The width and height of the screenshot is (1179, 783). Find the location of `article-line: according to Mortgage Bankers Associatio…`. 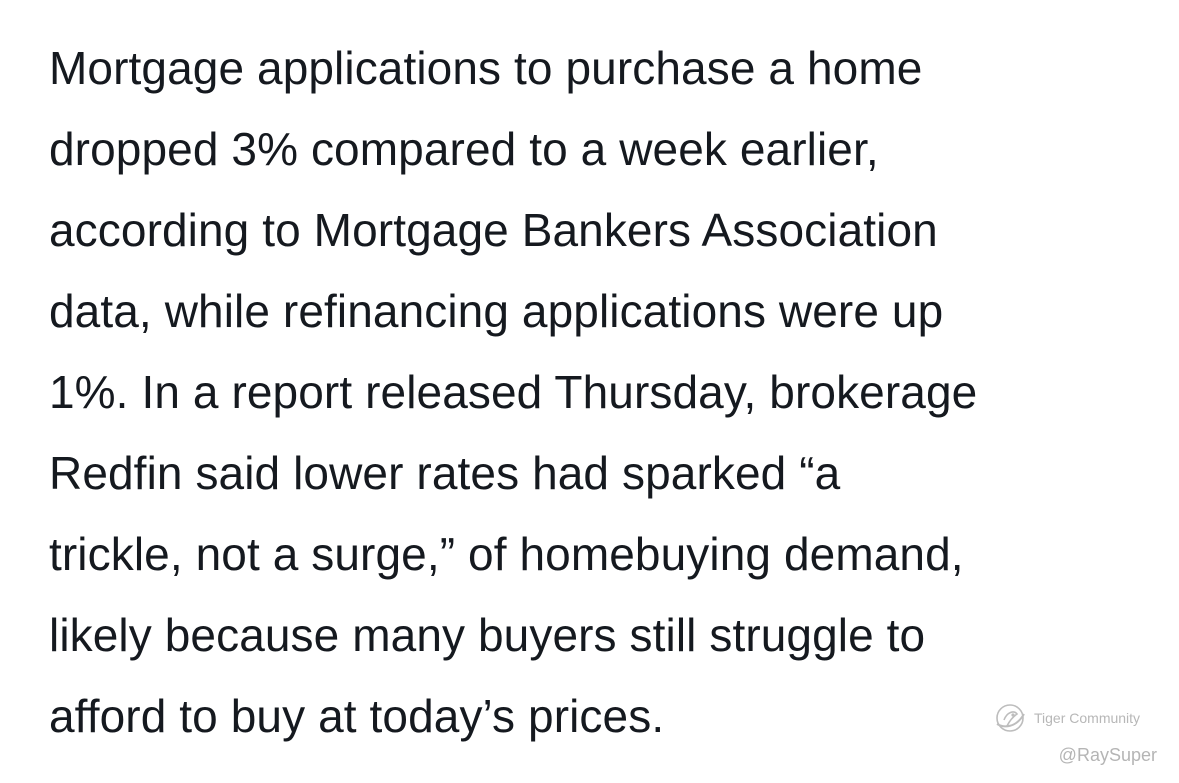

article-line: according to Mortgage Bankers Associatio… is located at coordinates (493, 230).